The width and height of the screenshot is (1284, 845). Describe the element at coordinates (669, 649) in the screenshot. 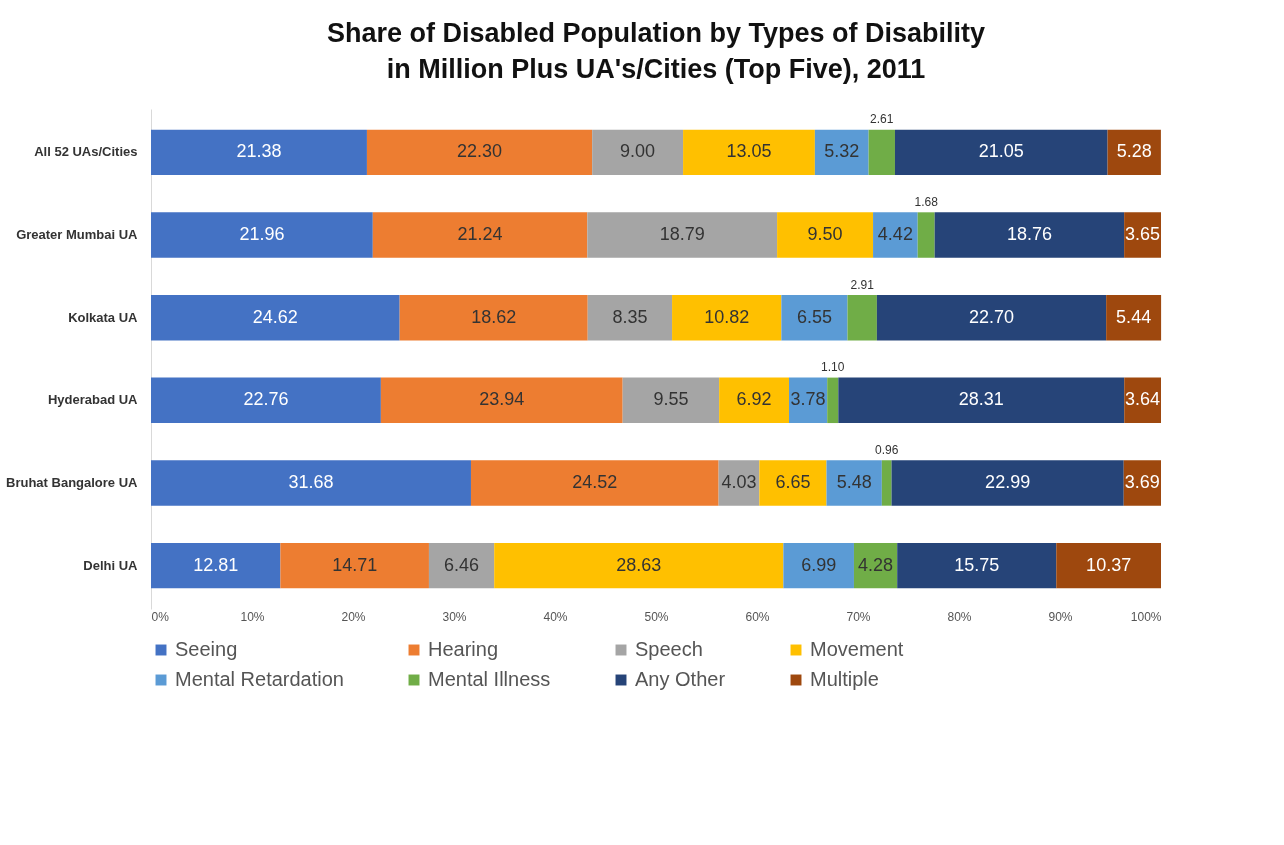

I see `legend-label: Speech` at that location.